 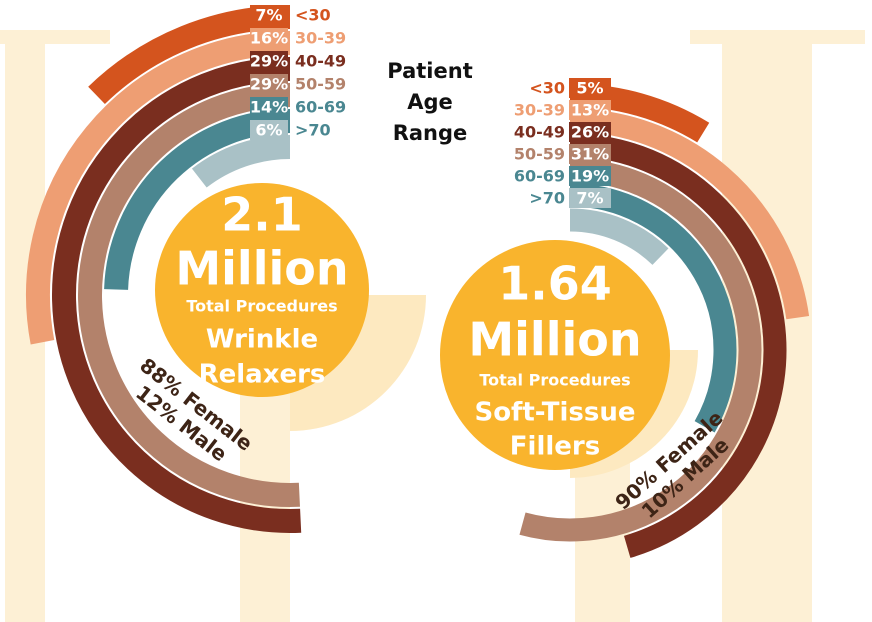 I want to click on value-label: 31%, so click(x=590, y=154).